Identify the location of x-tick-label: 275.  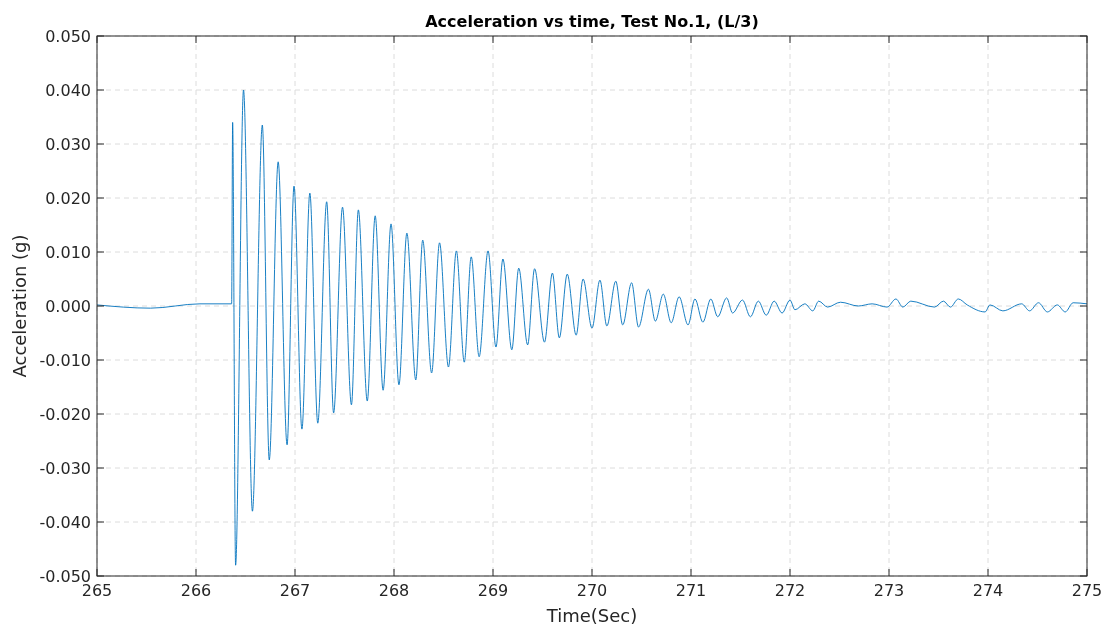
(1087, 590).